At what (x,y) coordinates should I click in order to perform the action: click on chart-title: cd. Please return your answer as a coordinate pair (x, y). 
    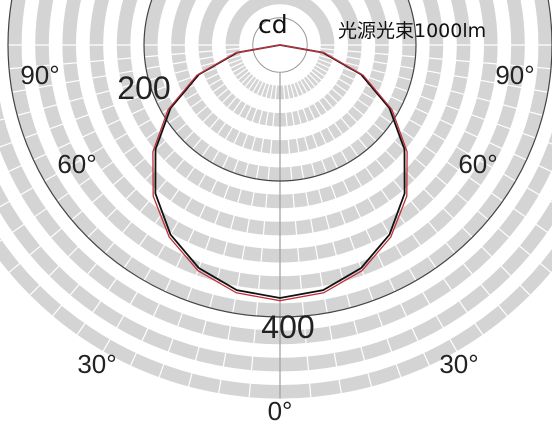
    Looking at the image, I should click on (273, 24).